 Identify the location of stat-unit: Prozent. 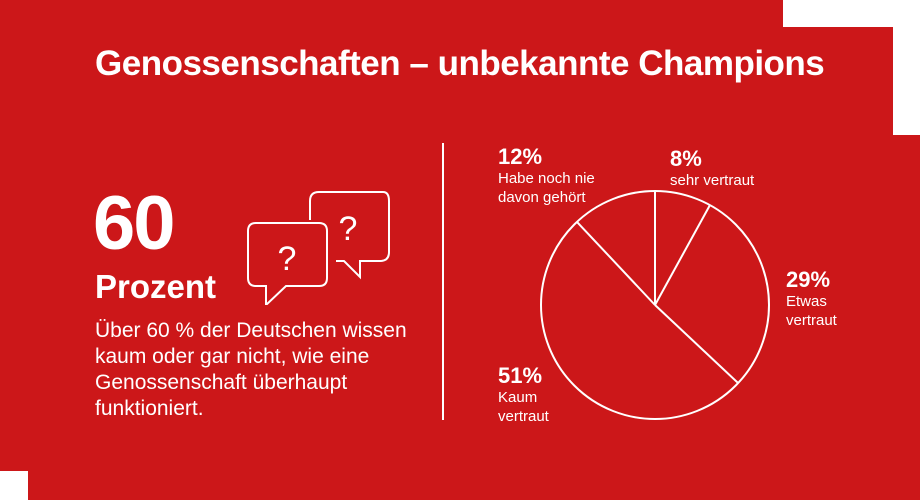
(156, 286).